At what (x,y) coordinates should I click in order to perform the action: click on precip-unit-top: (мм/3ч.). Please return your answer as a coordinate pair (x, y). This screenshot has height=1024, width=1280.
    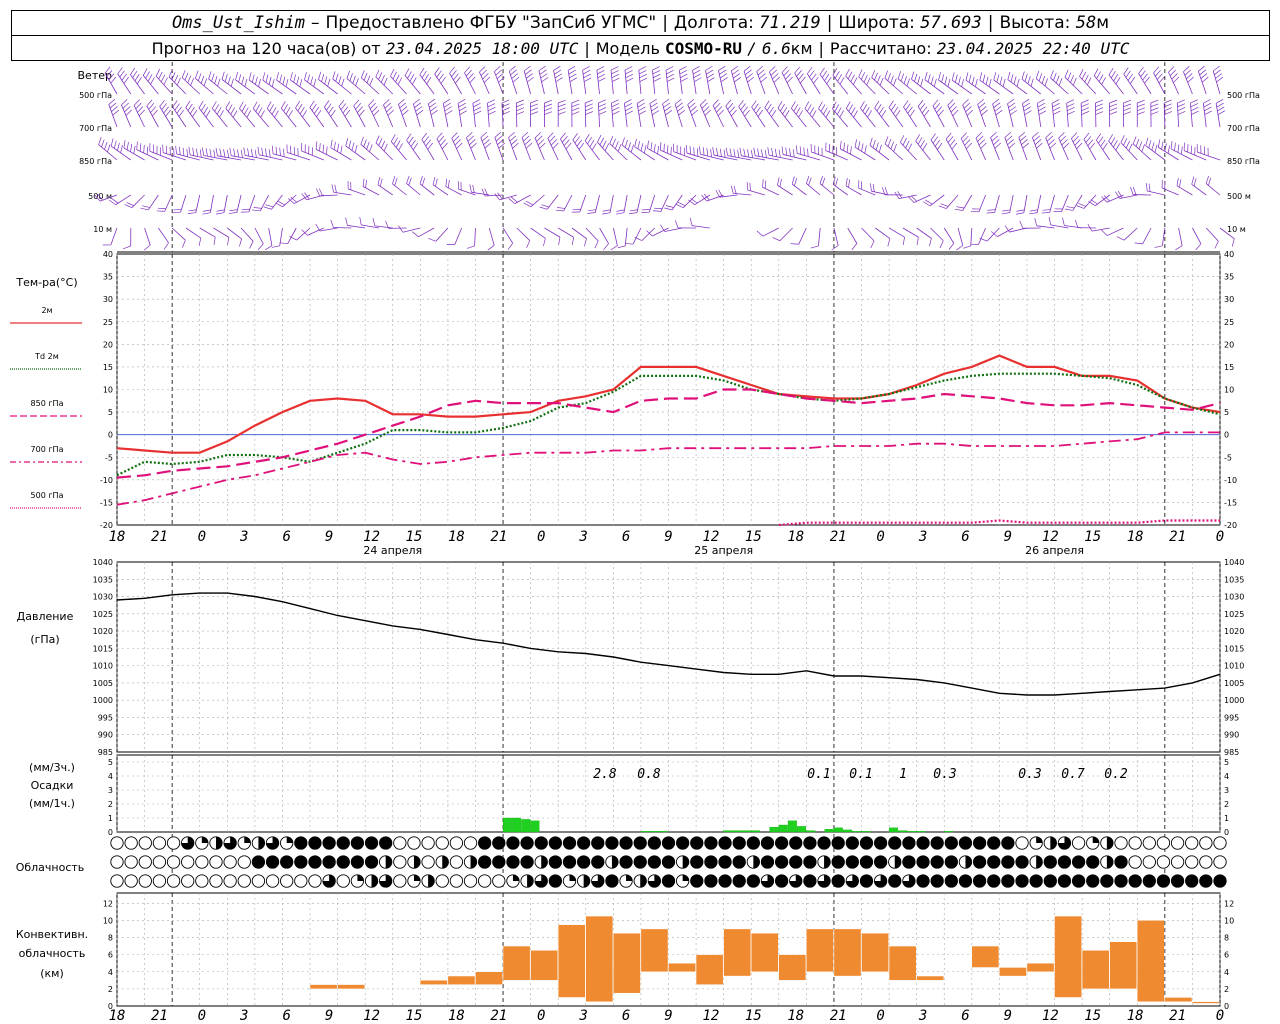
    Looking at the image, I should click on (52, 767).